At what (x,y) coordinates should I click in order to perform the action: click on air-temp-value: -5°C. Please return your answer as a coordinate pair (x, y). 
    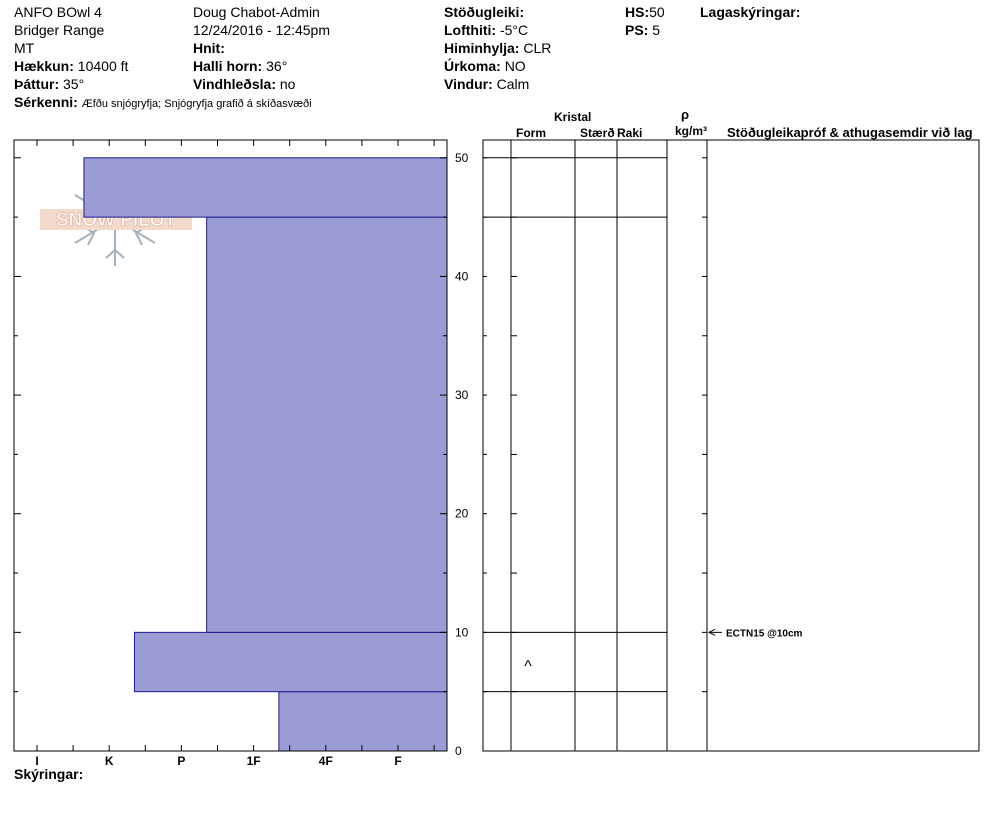
    Looking at the image, I should click on (514, 30).